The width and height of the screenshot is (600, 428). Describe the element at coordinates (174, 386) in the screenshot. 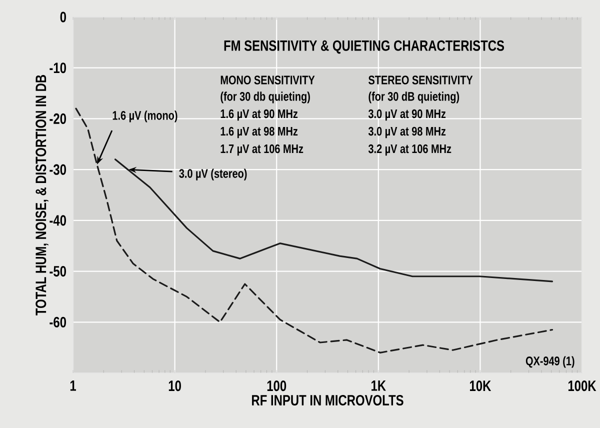

I see `x-tick-label: 10` at that location.